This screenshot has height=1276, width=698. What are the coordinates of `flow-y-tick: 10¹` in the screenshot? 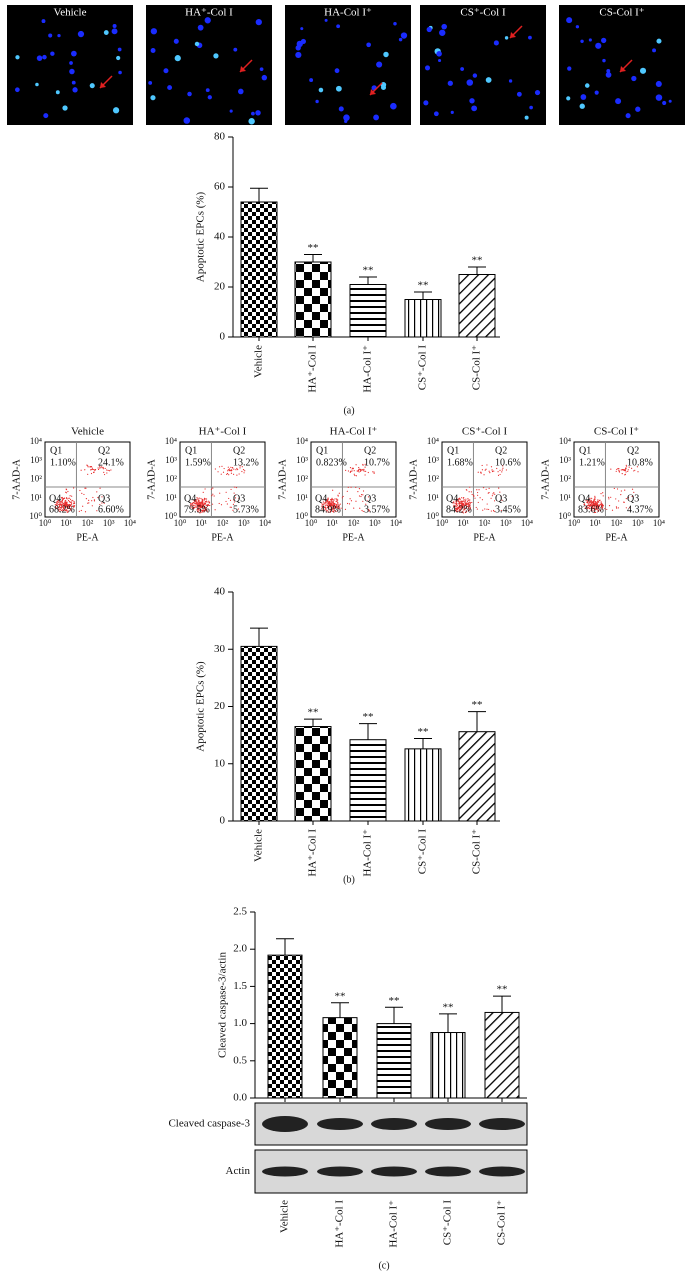 It's located at (433, 497).